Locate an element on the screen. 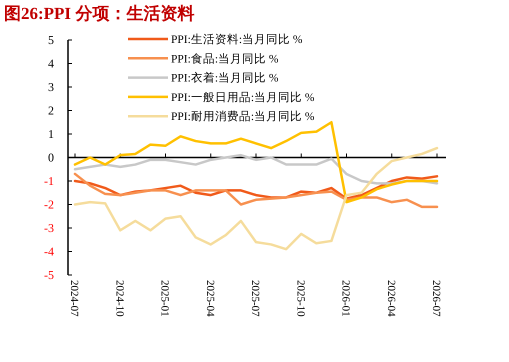 The height and width of the screenshot is (362, 509). y-tick-label: 0 is located at coordinates (51, 157).